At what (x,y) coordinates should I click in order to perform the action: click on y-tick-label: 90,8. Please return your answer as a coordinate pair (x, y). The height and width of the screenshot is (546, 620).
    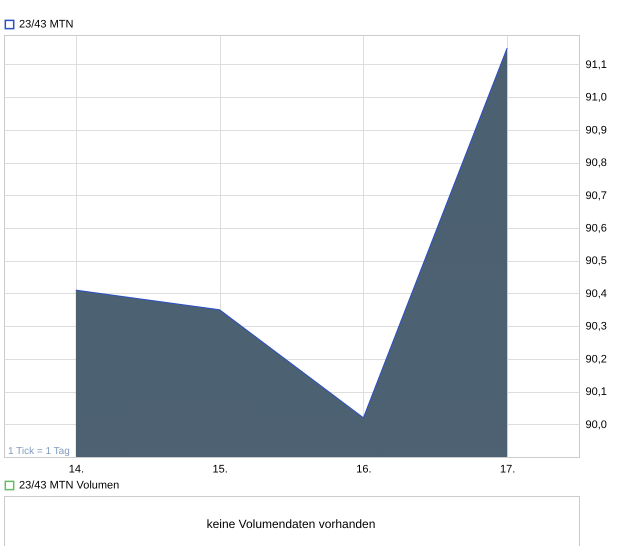
    Looking at the image, I should click on (596, 163).